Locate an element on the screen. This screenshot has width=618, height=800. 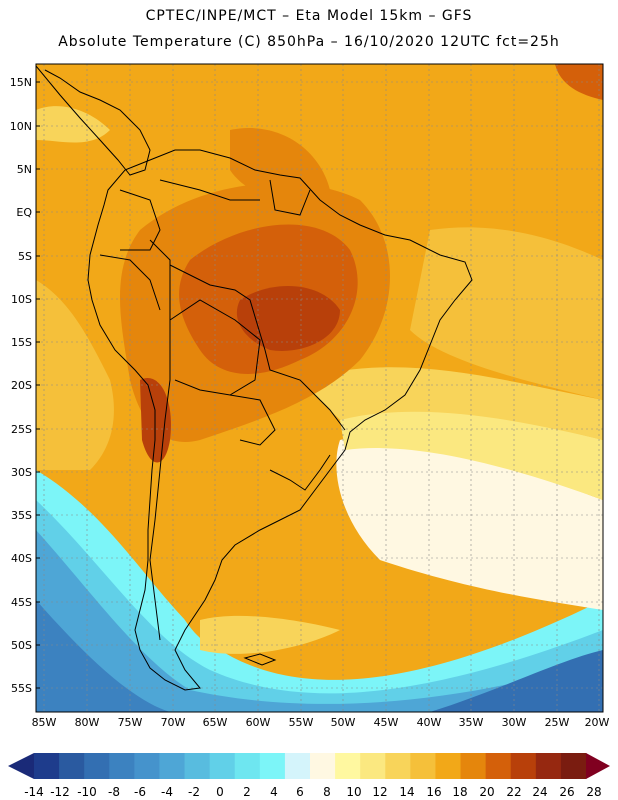
colorbar-tick: 10 is located at coordinates (353, 792).